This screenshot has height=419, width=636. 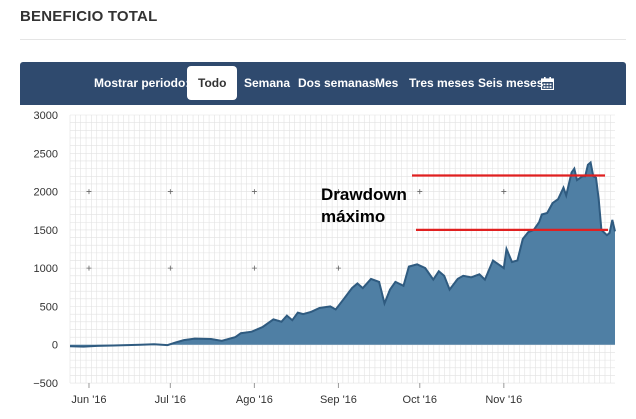 I want to click on drawdown-annotation: Drawdown máximo, so click(x=371, y=206).